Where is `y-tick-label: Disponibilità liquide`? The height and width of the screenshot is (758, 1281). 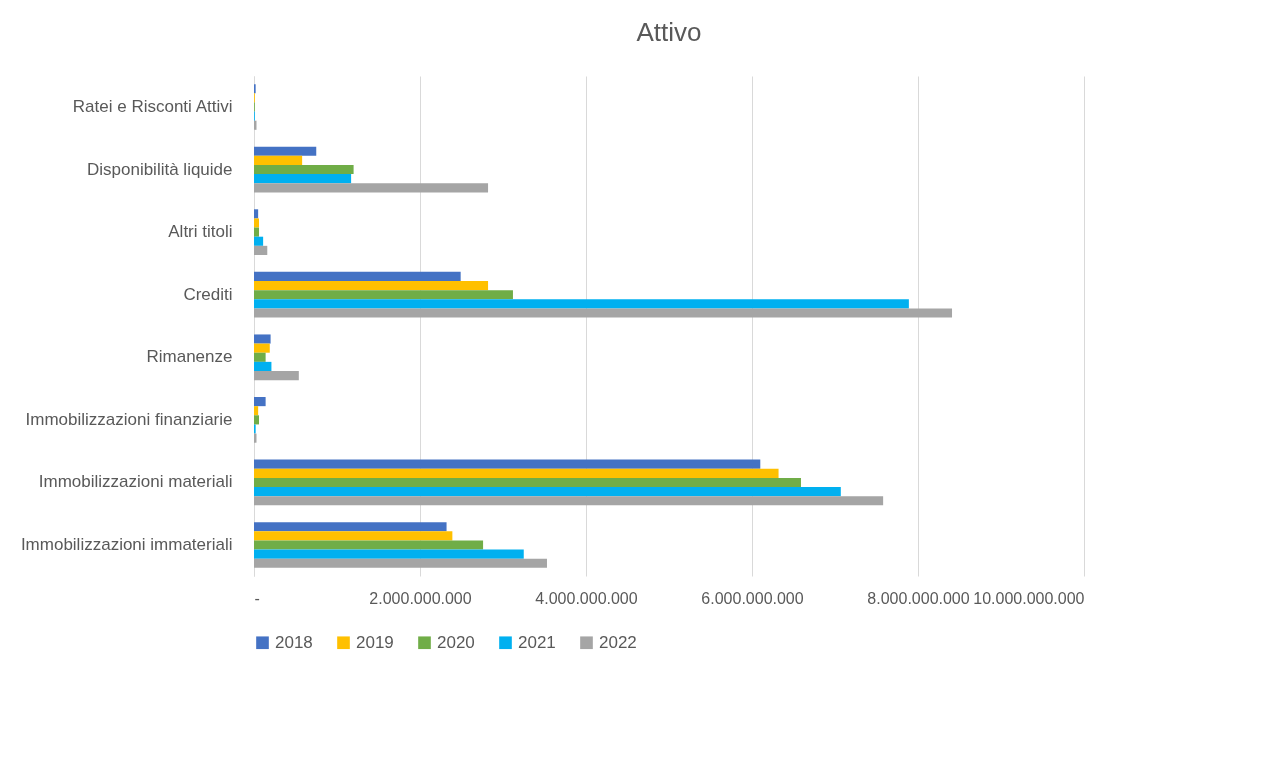
y-tick-label: Disponibilità liquide is located at coordinates (159, 169).